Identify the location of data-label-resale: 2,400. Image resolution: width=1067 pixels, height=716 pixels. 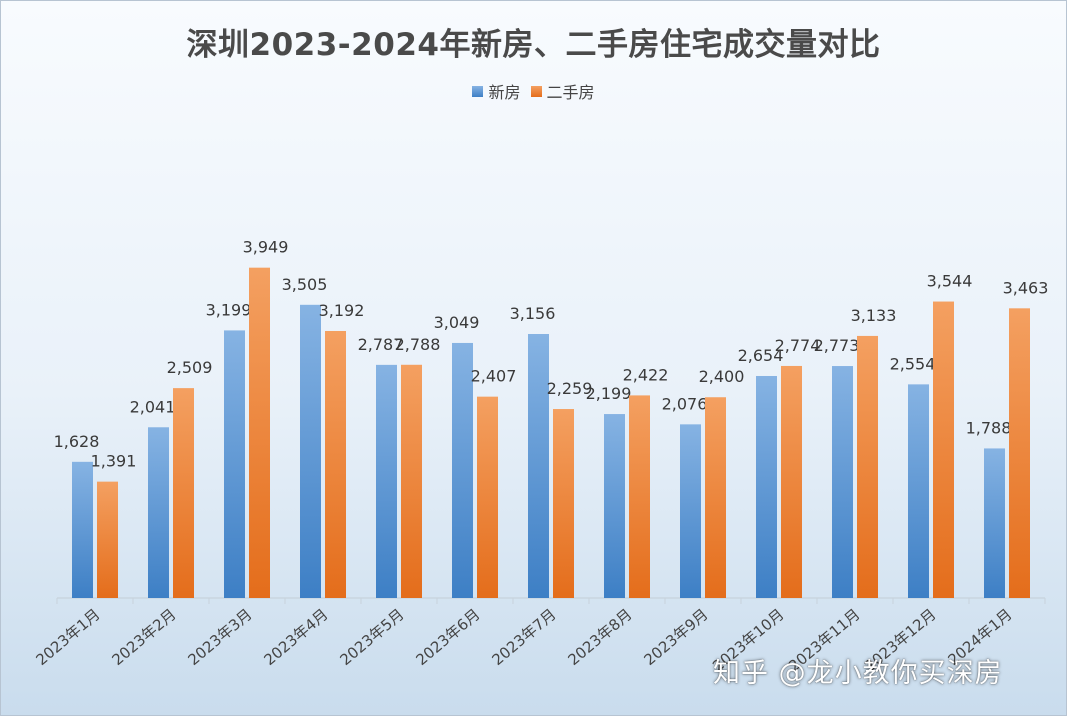
(722, 376).